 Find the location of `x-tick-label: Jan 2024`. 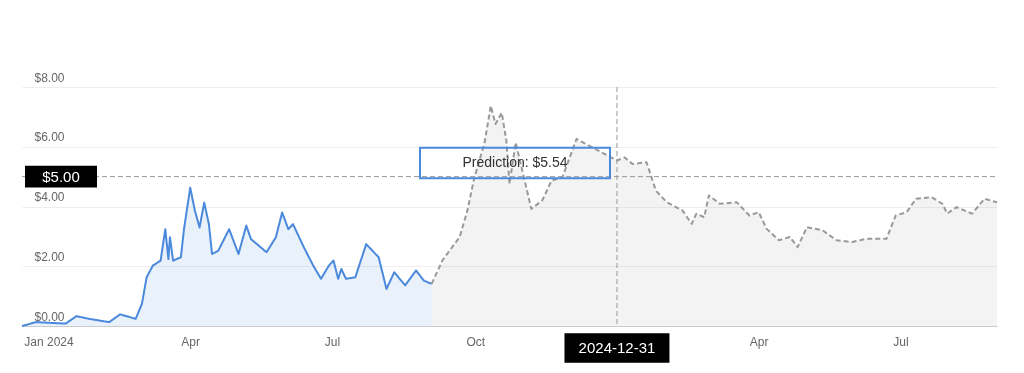

x-tick-label: Jan 2024 is located at coordinates (49, 341).